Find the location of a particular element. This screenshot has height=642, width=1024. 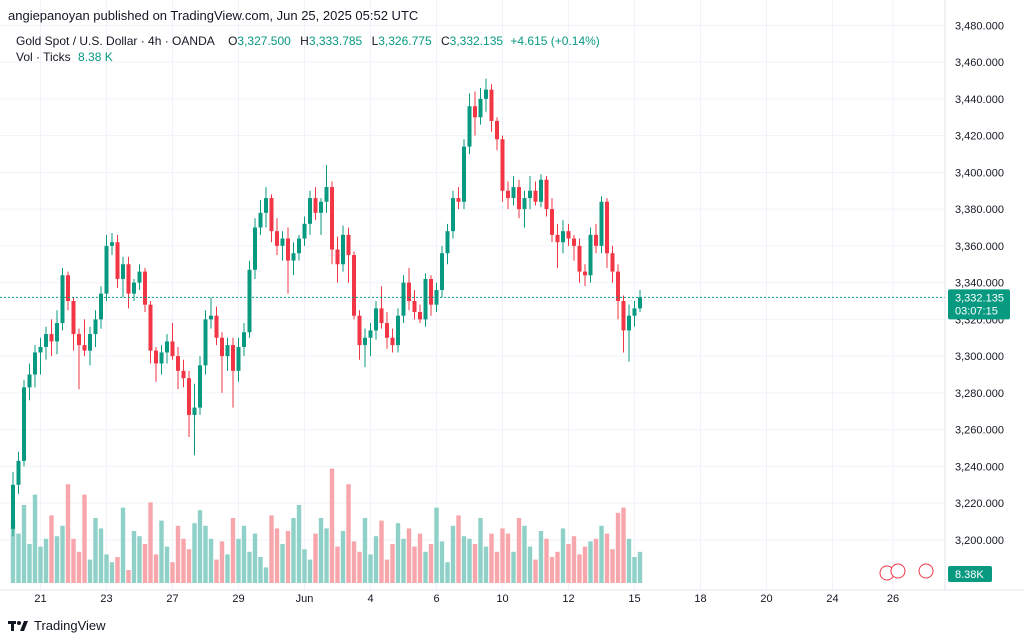

last-price-badge is located at coordinates (979, 304).